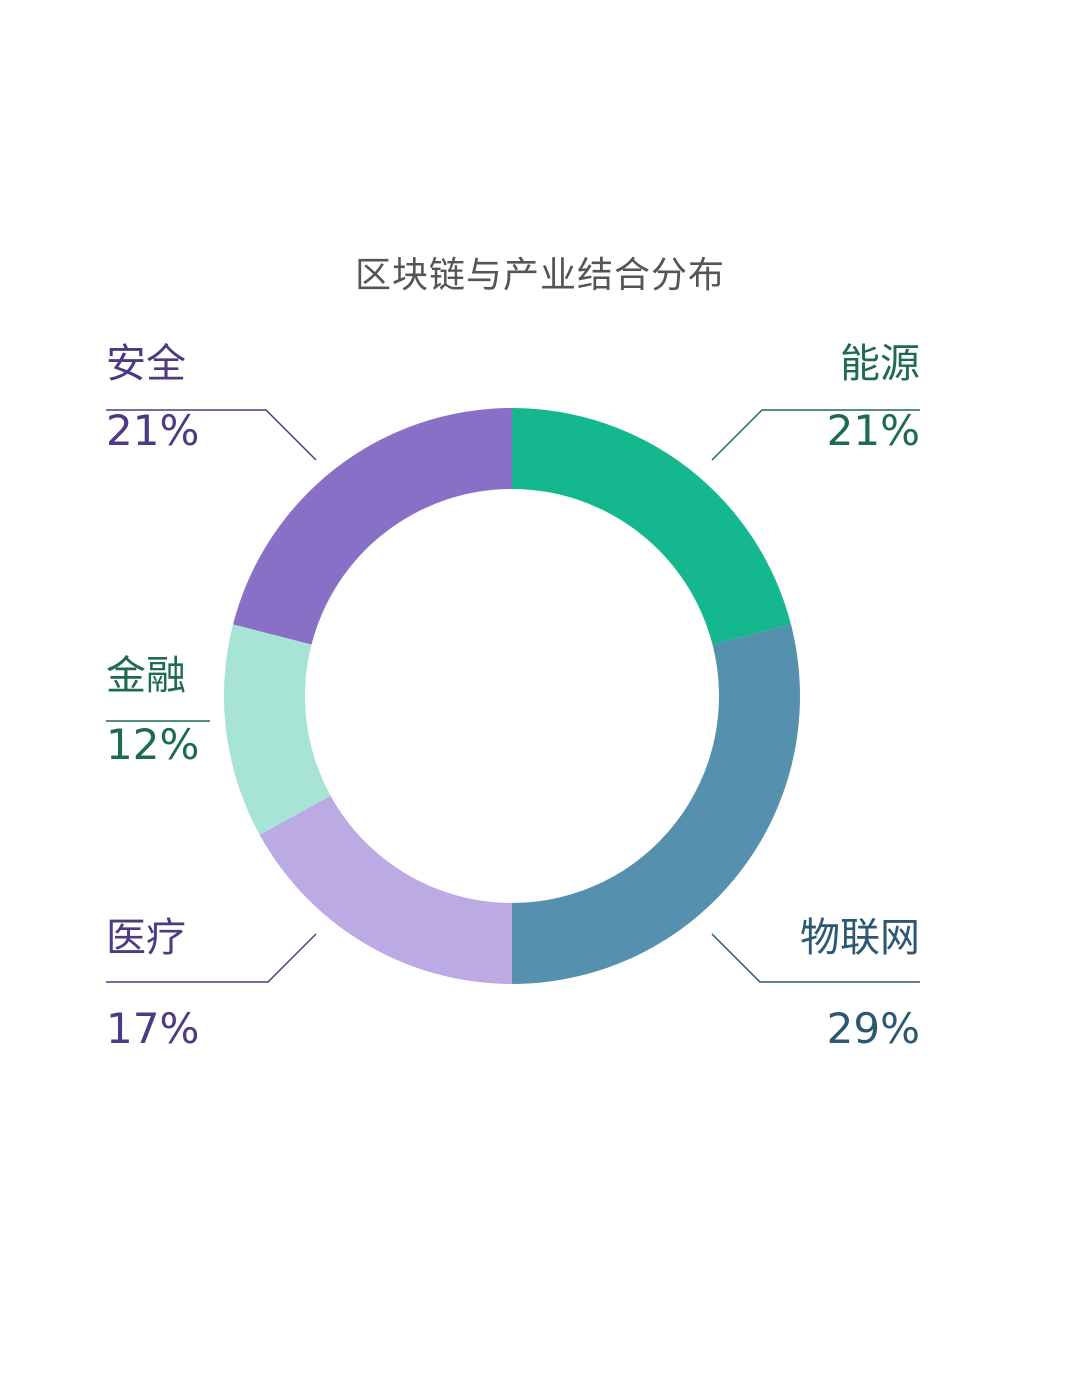  I want to click on value-label-finance: 12%, so click(153, 744).